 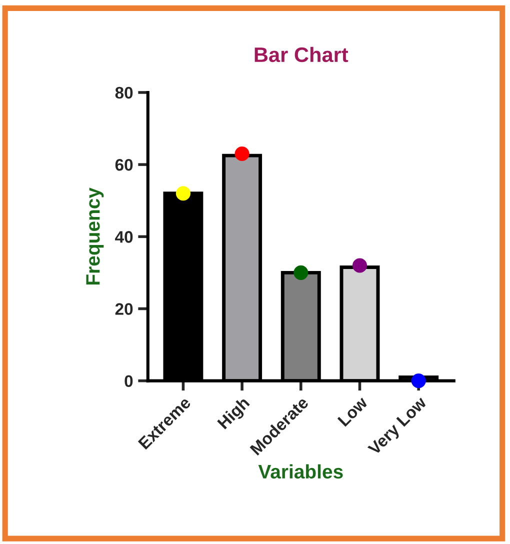 I want to click on y-tick-label: 0, so click(x=128, y=381).